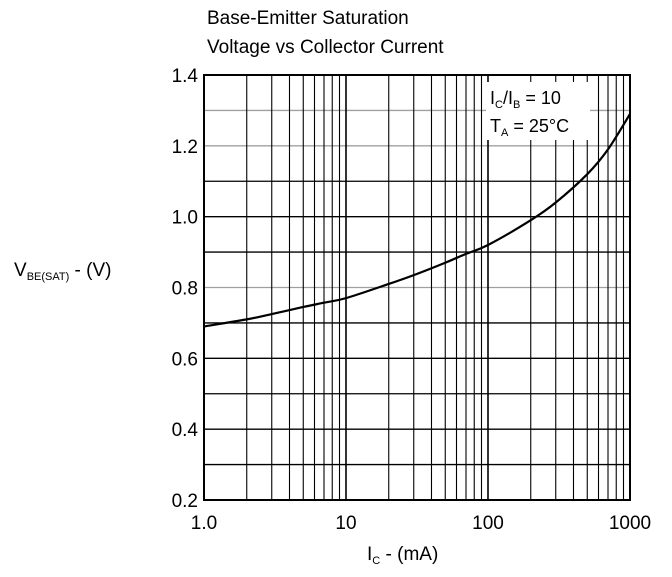 This screenshot has height=577, width=672. What do you see at coordinates (488, 523) in the screenshot?
I see `x-tick-label: 100` at bounding box center [488, 523].